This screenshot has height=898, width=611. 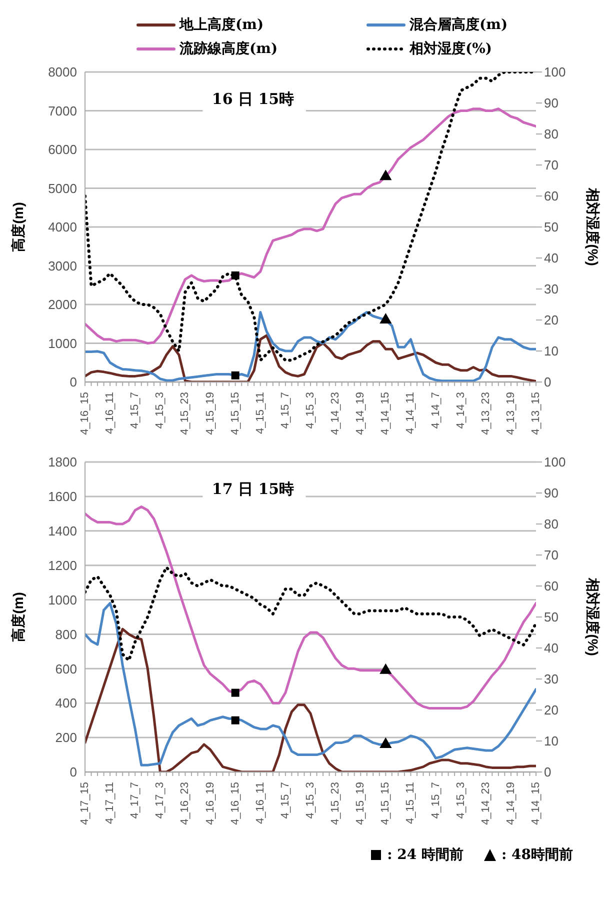 What do you see at coordinates (62, 110) in the screenshot?
I see `y-tick-label: 7000` at bounding box center [62, 110].